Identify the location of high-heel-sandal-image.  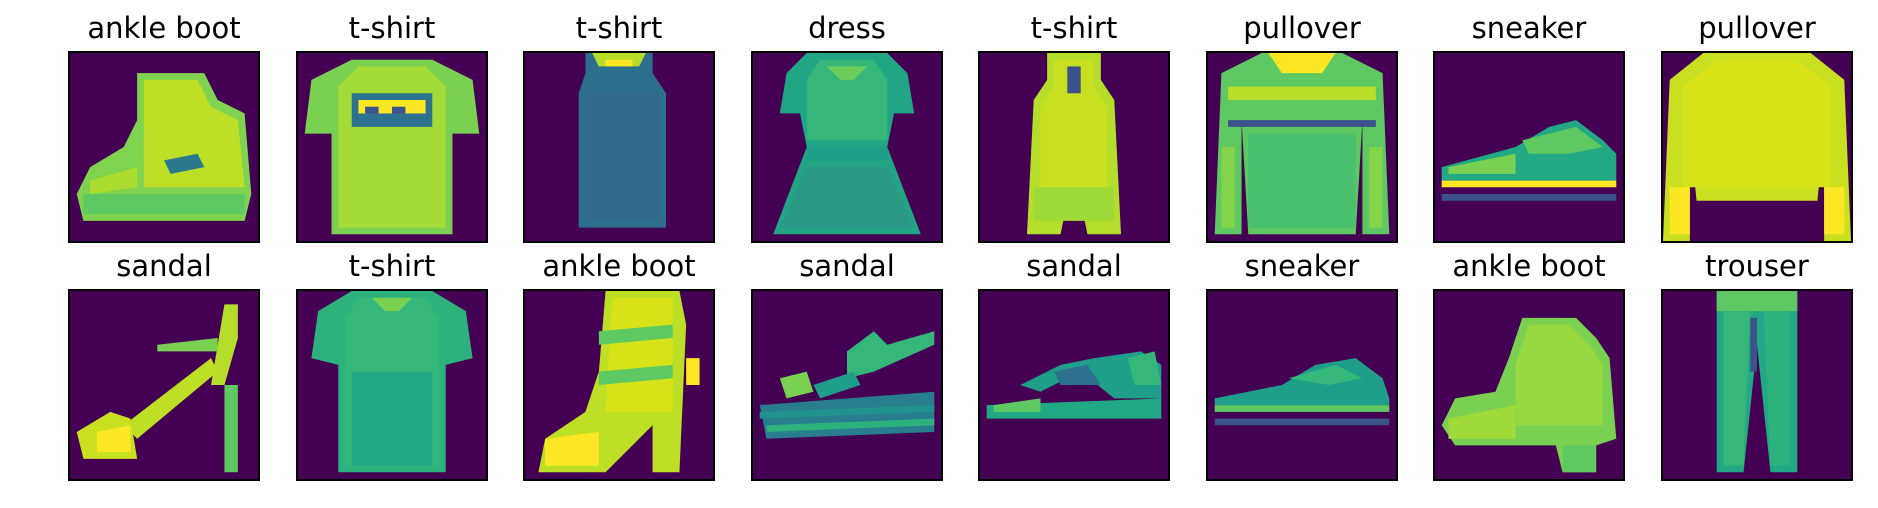
(164, 385).